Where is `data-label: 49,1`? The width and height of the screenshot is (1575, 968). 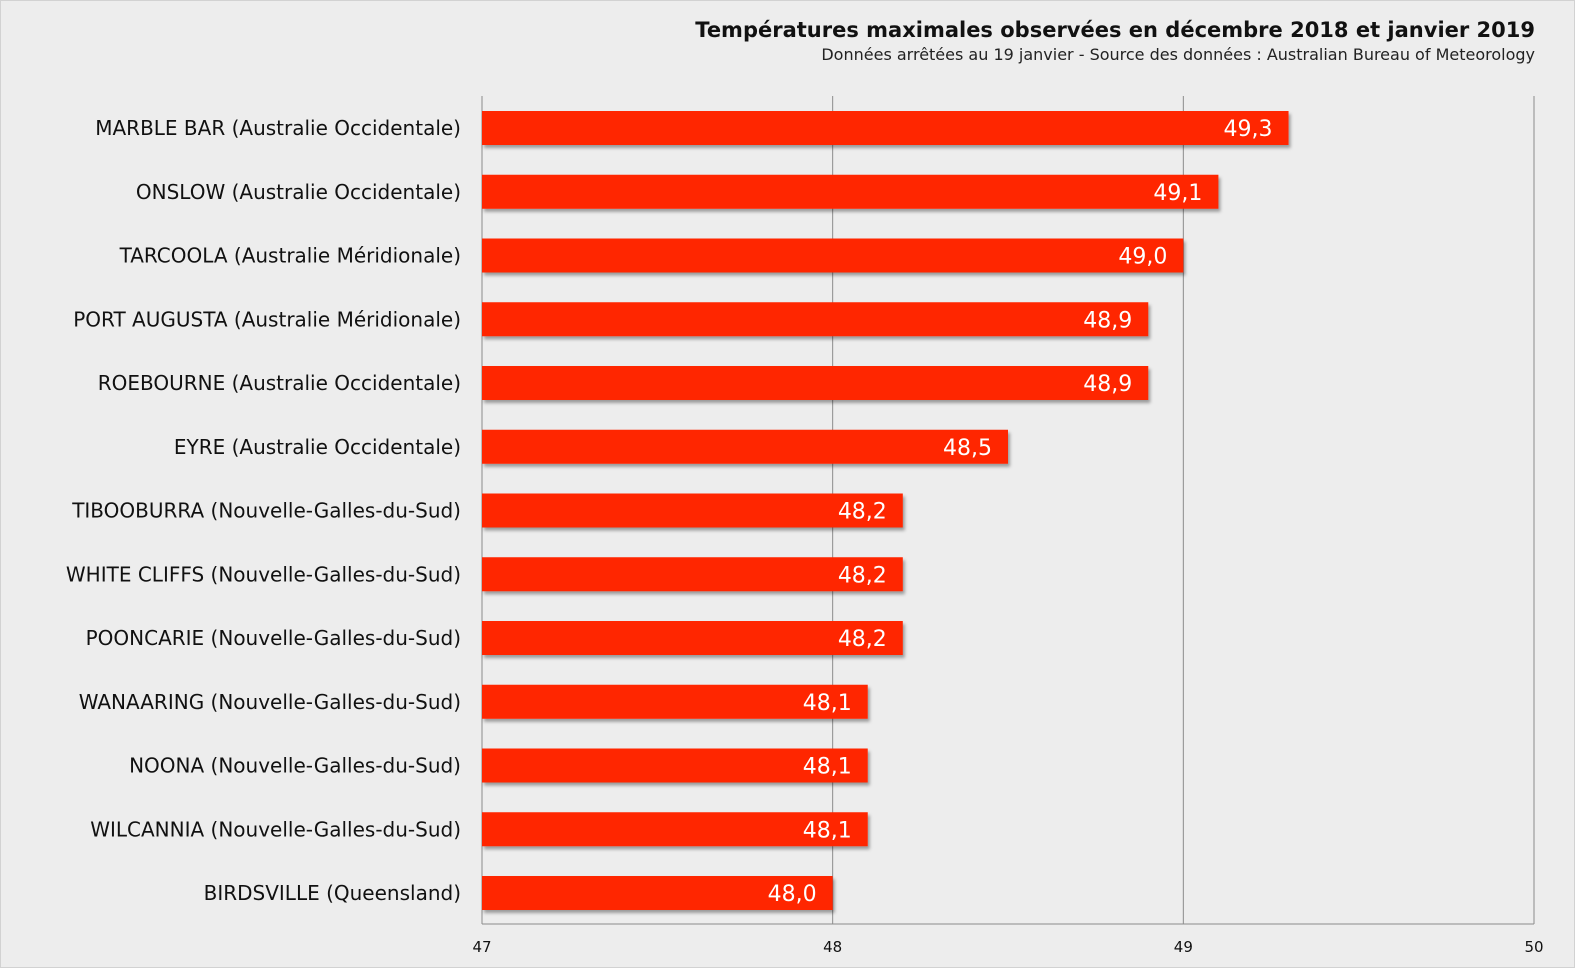
data-label: 49,1 is located at coordinates (1177, 193).